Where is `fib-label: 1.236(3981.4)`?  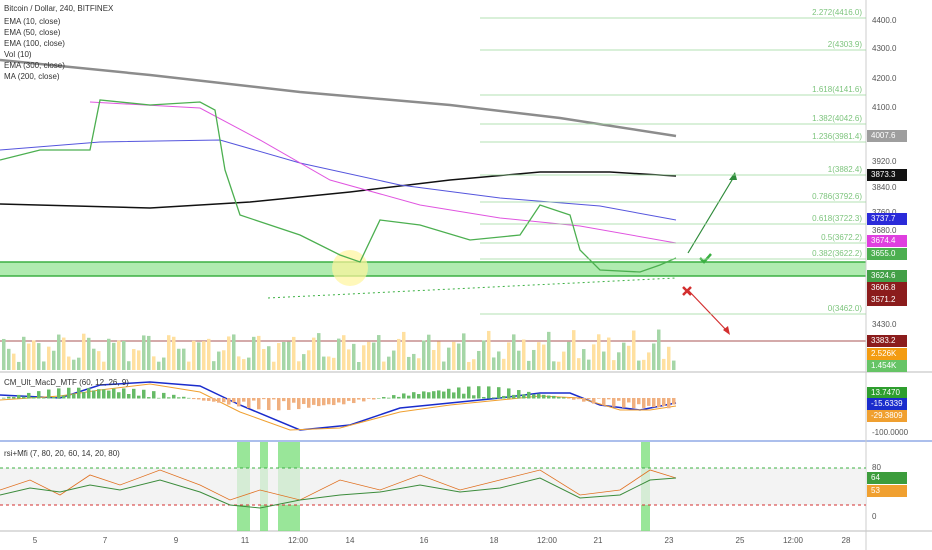
fib-label: 1.236(3981.4) is located at coordinates (837, 136).